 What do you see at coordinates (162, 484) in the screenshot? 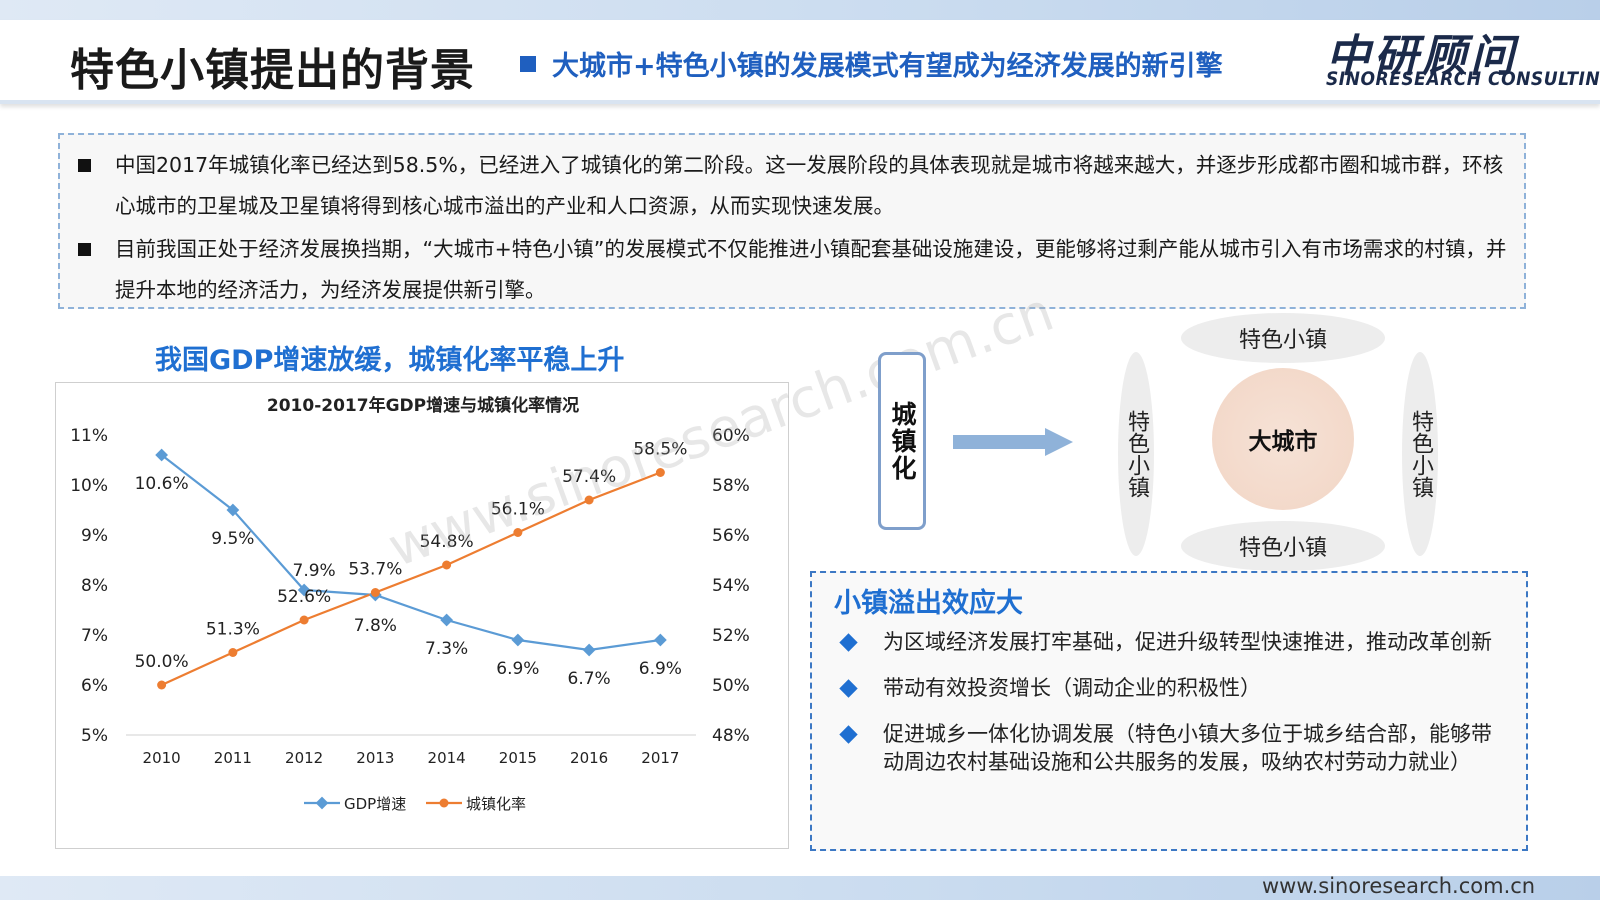
I see `gdp-data-label: 10.6%` at bounding box center [162, 484].